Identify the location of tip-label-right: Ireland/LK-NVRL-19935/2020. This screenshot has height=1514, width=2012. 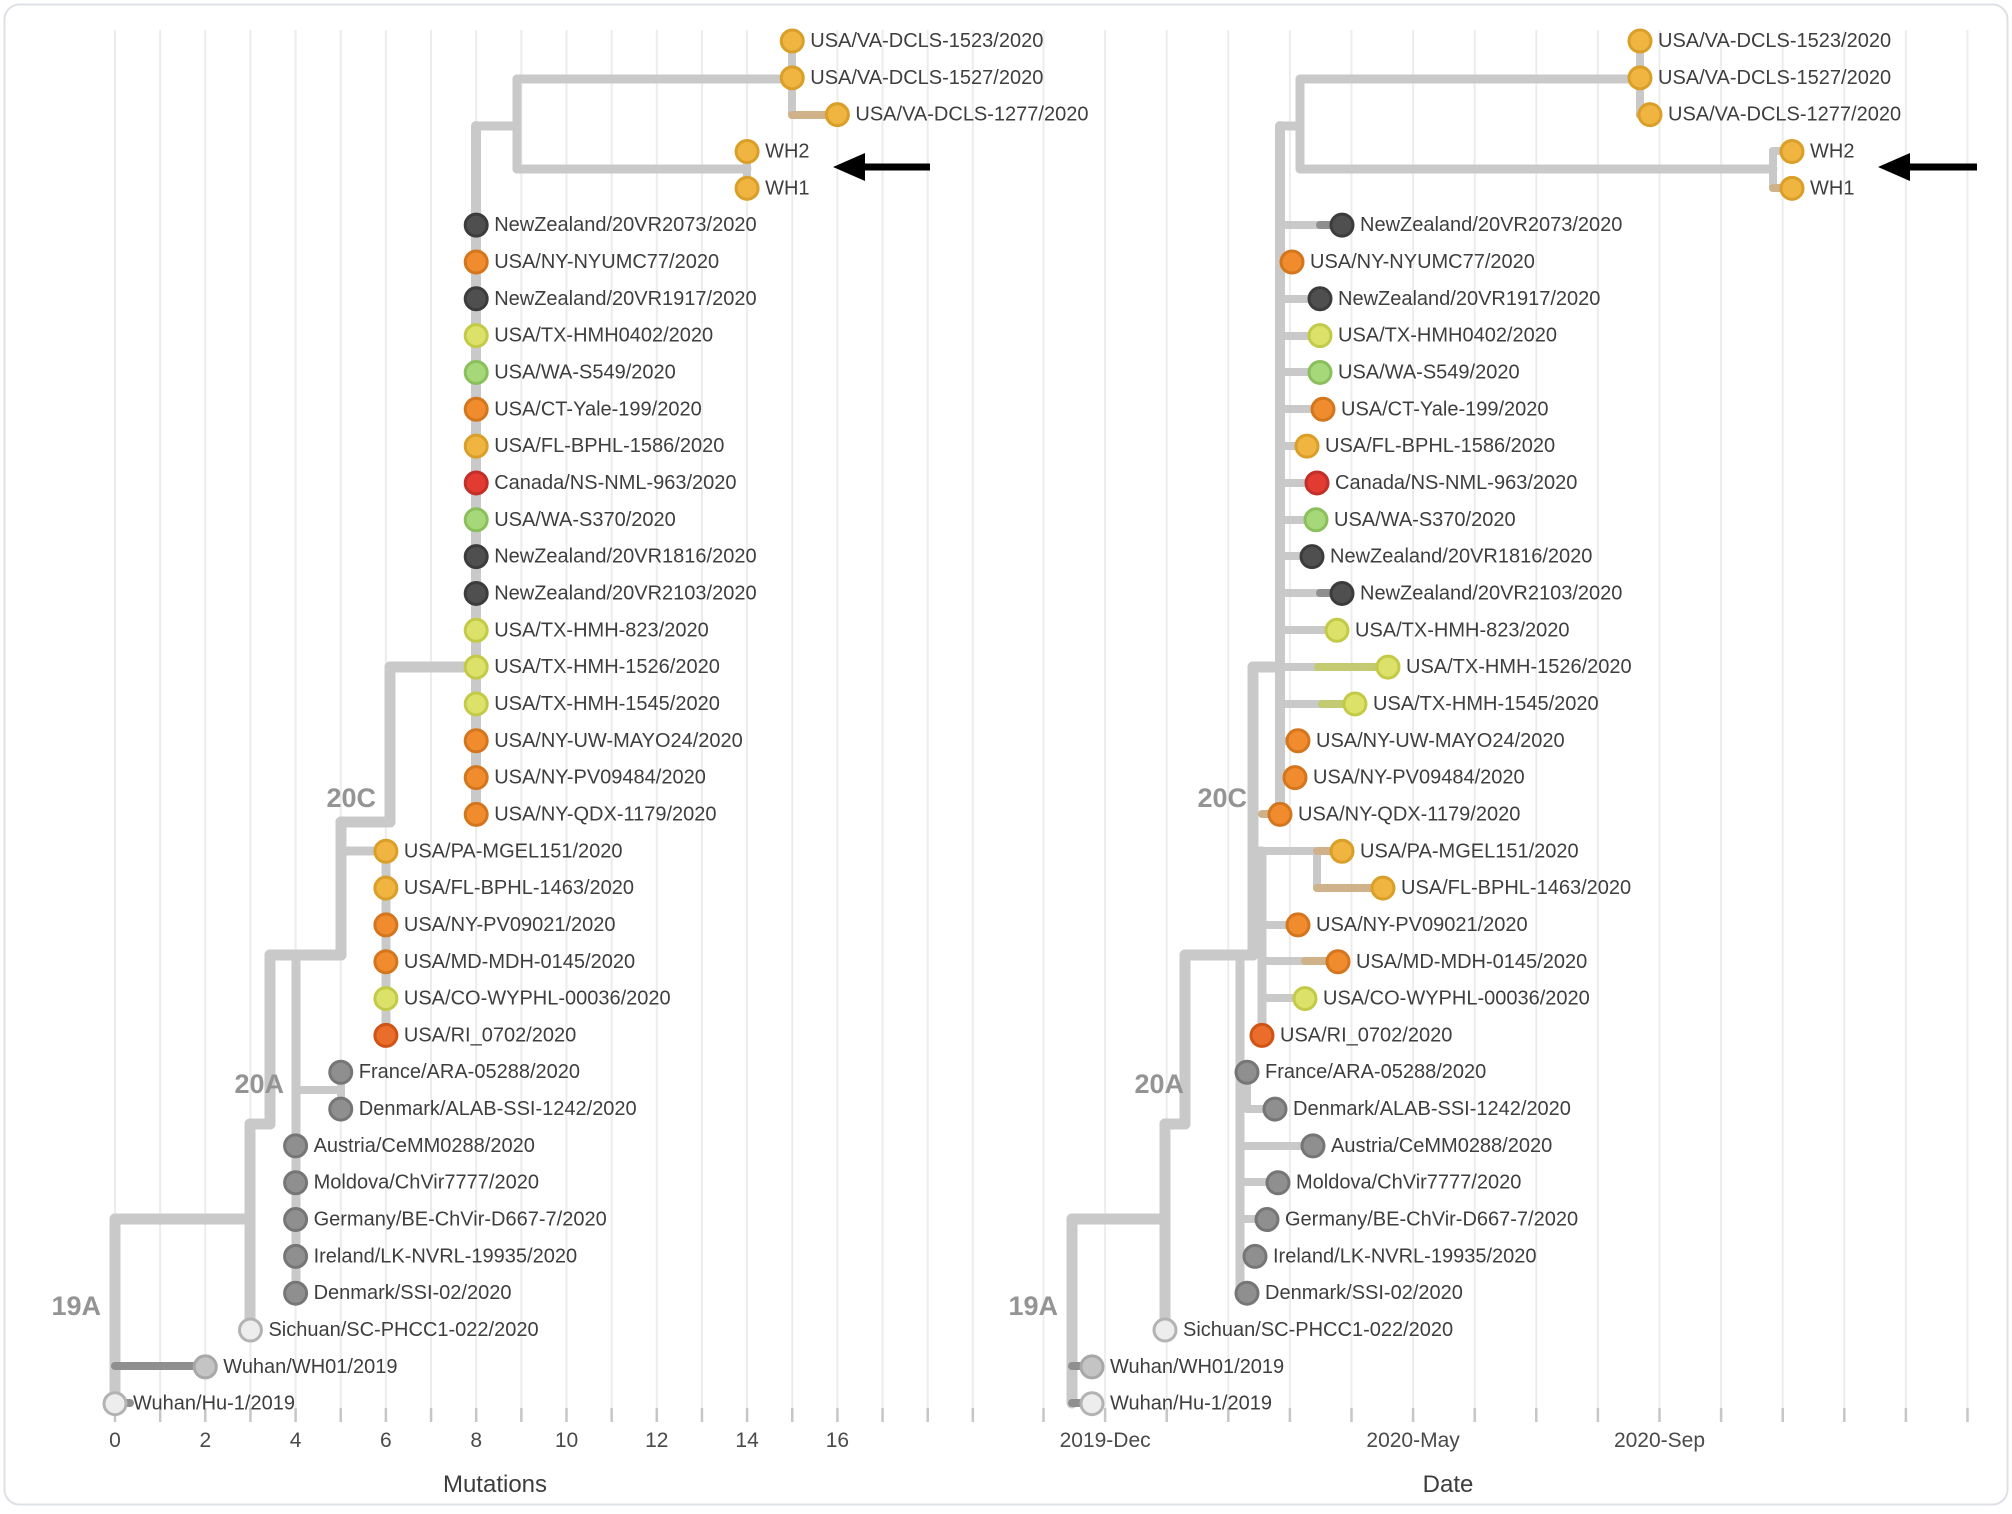
(1405, 1256).